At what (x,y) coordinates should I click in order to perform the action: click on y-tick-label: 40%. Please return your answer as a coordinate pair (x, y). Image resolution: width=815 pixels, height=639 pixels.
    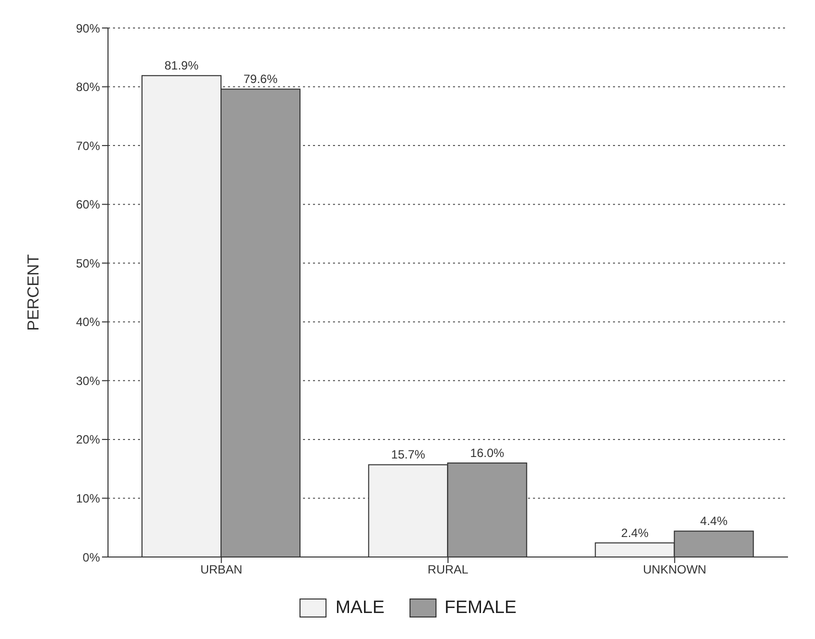
    Looking at the image, I should click on (88, 322).